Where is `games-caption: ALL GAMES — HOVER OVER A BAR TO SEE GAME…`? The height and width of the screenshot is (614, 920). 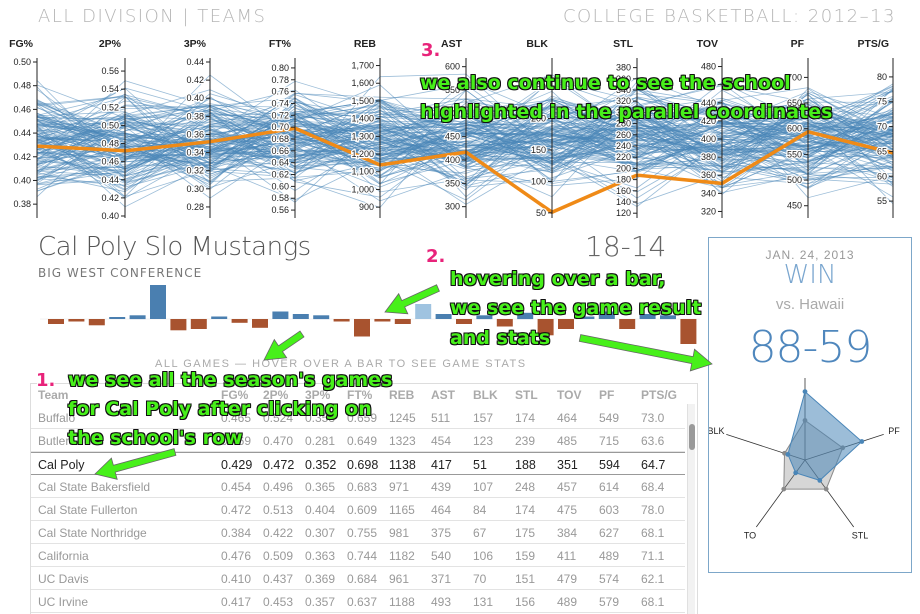 games-caption: ALL GAMES — HOVER OVER A BAR TO SEE GAME… is located at coordinates (341, 364).